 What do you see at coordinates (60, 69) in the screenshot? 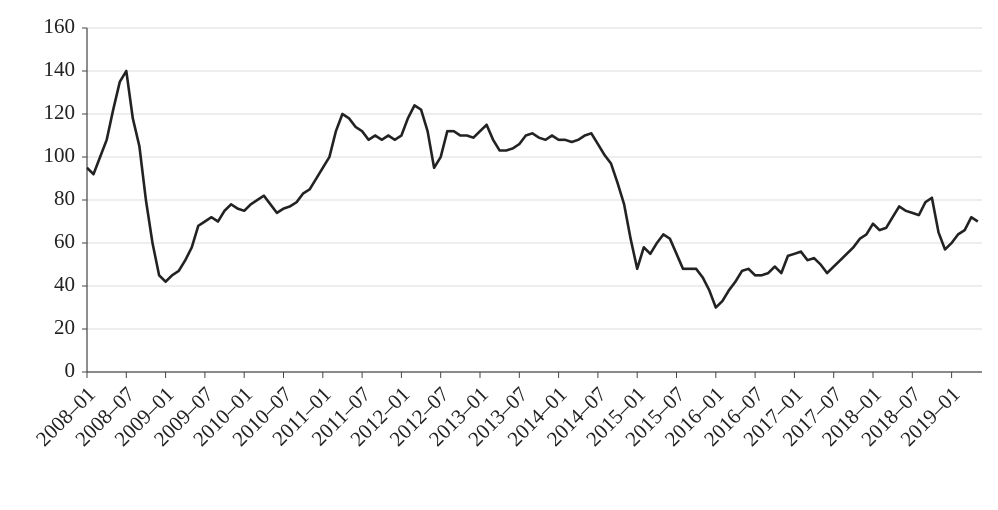
I see `y-tick-label: 140` at bounding box center [60, 69].